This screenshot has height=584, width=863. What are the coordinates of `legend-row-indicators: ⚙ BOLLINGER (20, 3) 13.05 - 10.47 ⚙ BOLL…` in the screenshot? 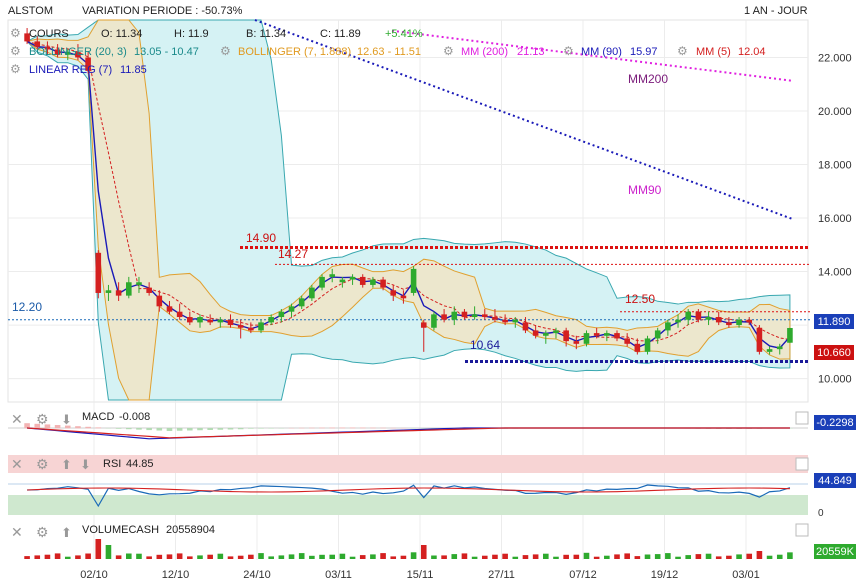 It's located at (388, 51).